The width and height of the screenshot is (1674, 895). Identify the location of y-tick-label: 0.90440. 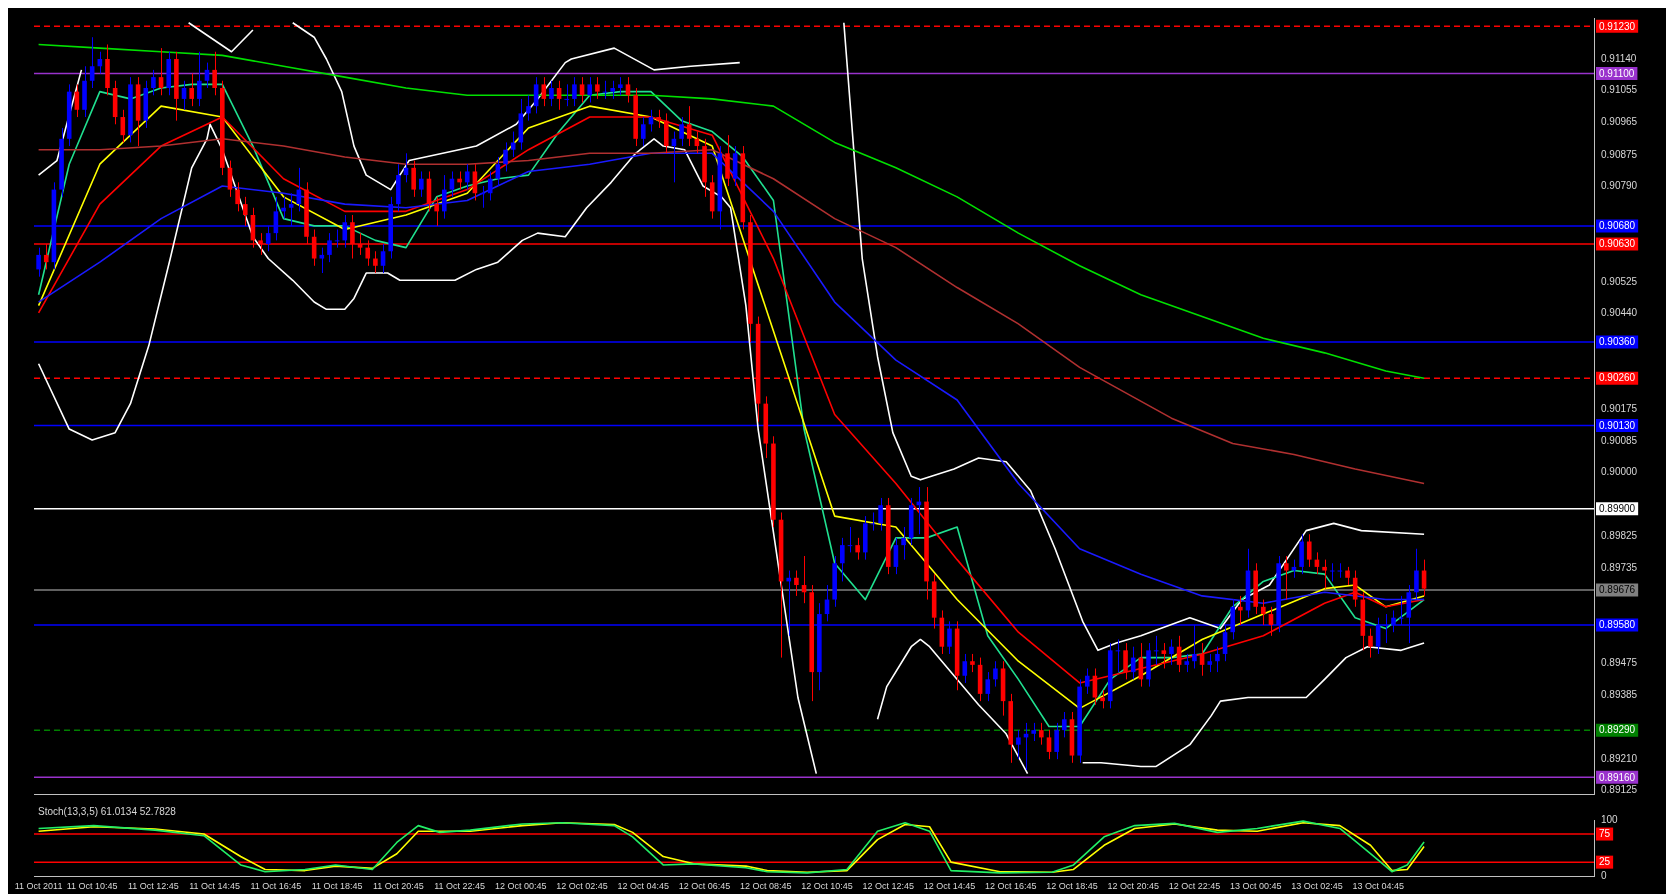
(1619, 312).